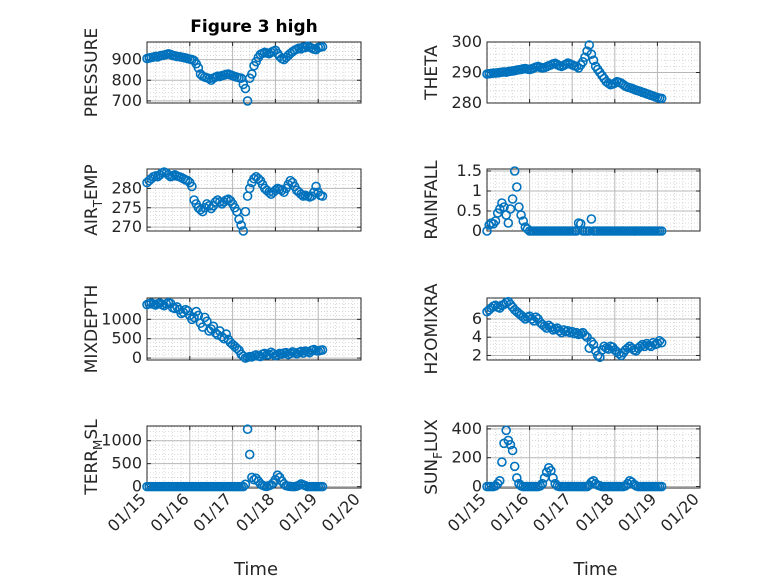  What do you see at coordinates (126, 79) in the screenshot?
I see `y-tick-label: 800` at bounding box center [126, 79].